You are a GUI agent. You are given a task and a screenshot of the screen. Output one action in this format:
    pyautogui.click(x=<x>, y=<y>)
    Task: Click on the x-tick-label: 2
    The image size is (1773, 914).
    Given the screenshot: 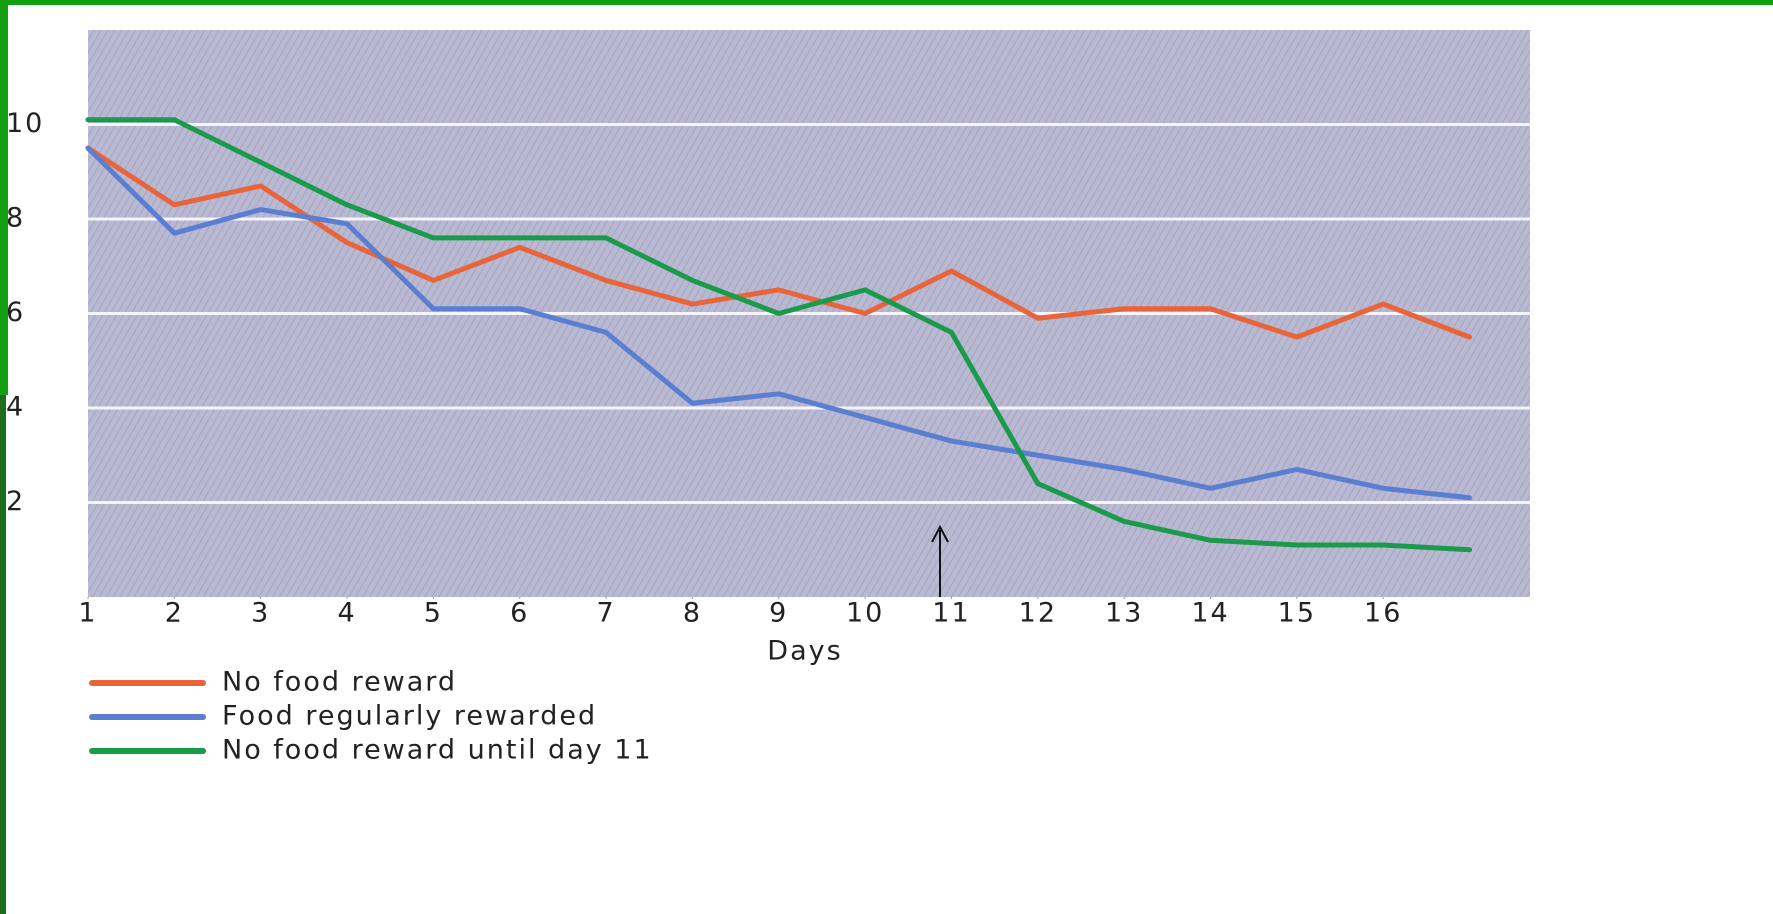 What is the action you would take?
    pyautogui.click(x=174, y=613)
    